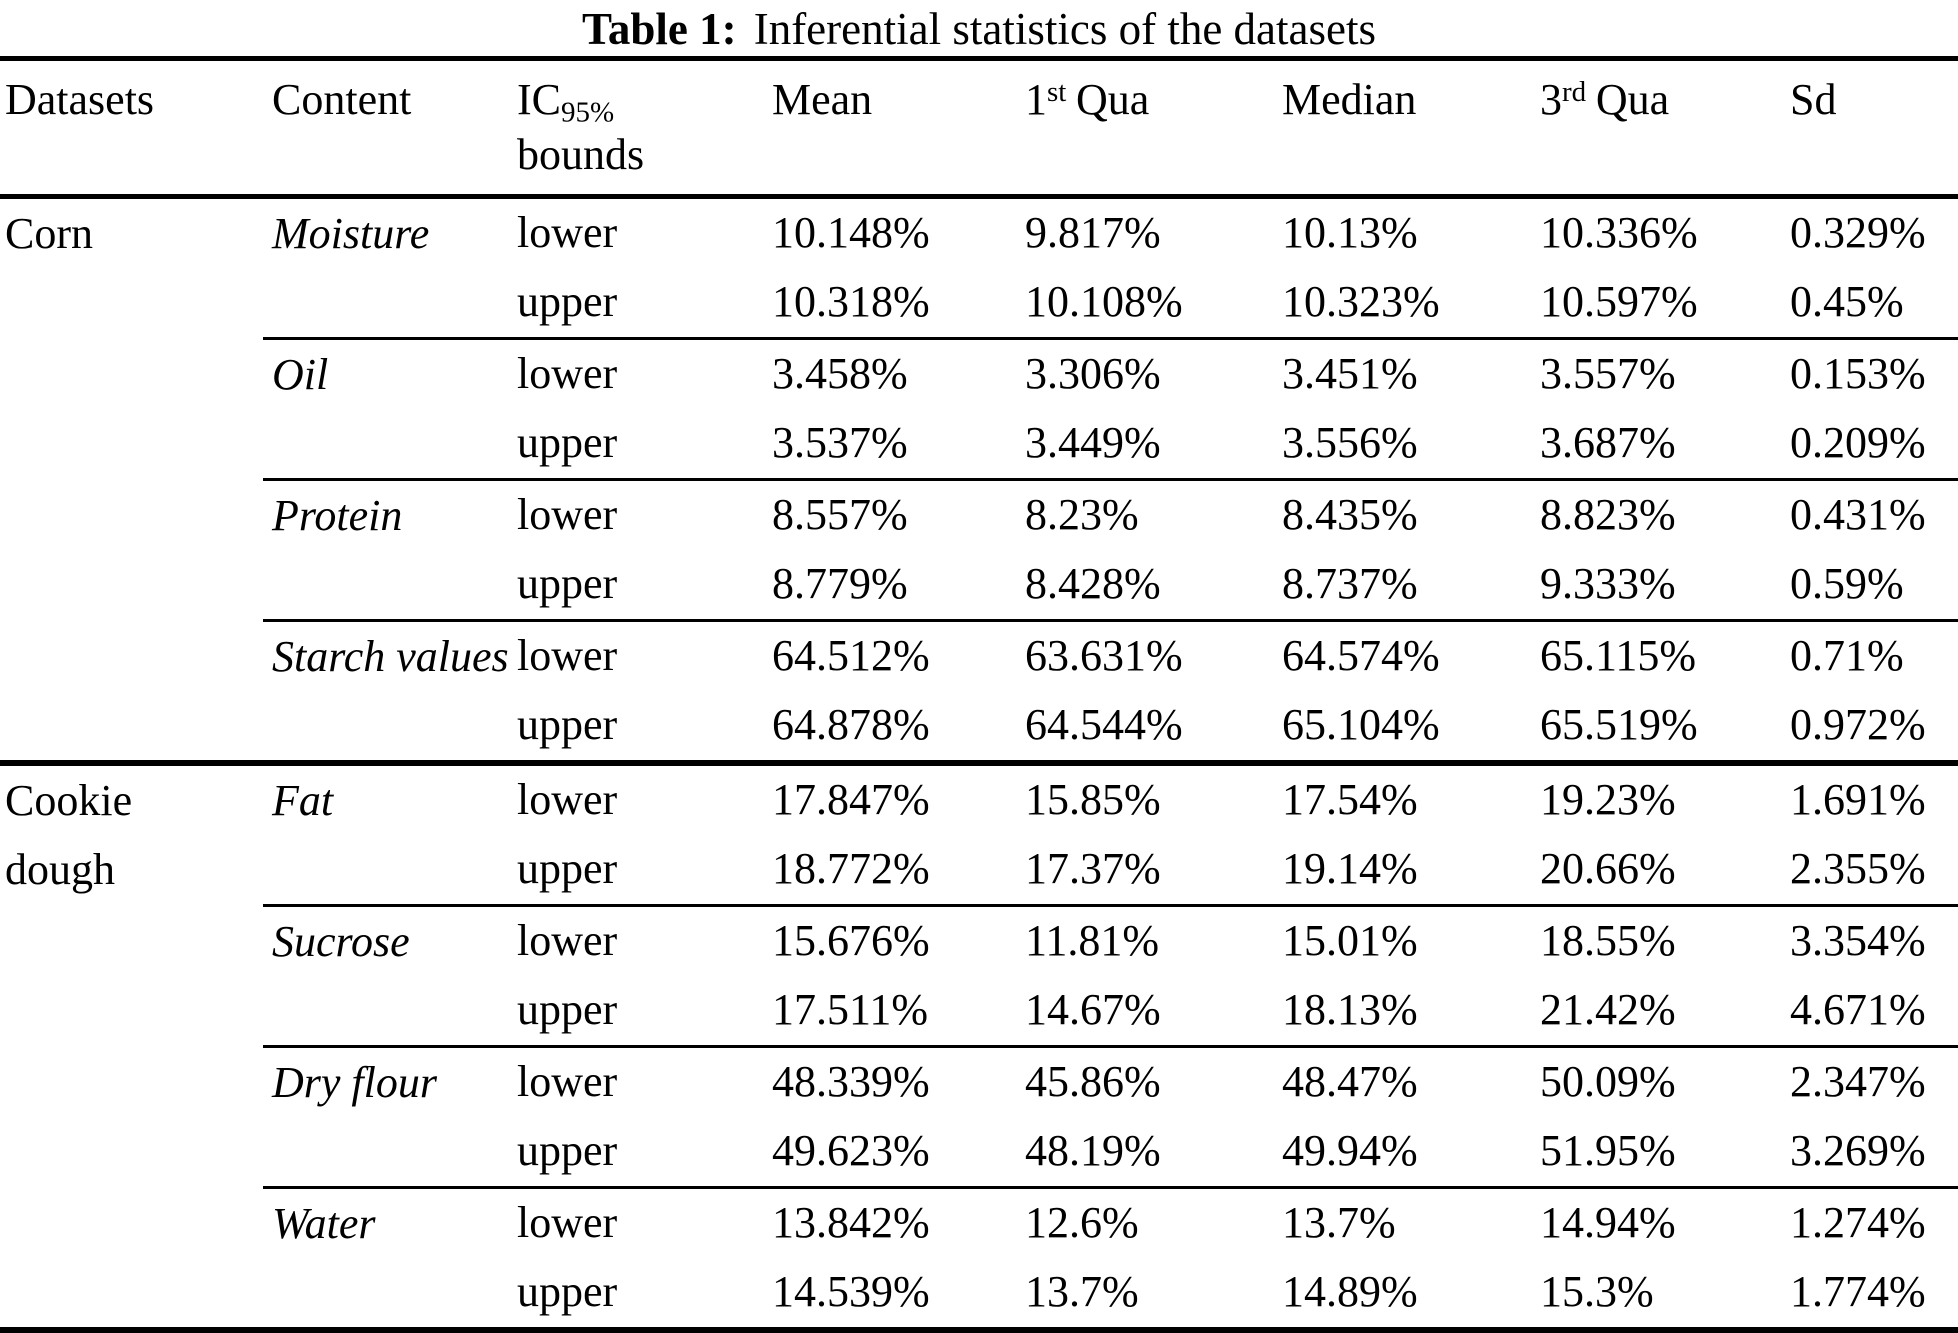  I want to click on content-name: Water, so click(324, 1223).